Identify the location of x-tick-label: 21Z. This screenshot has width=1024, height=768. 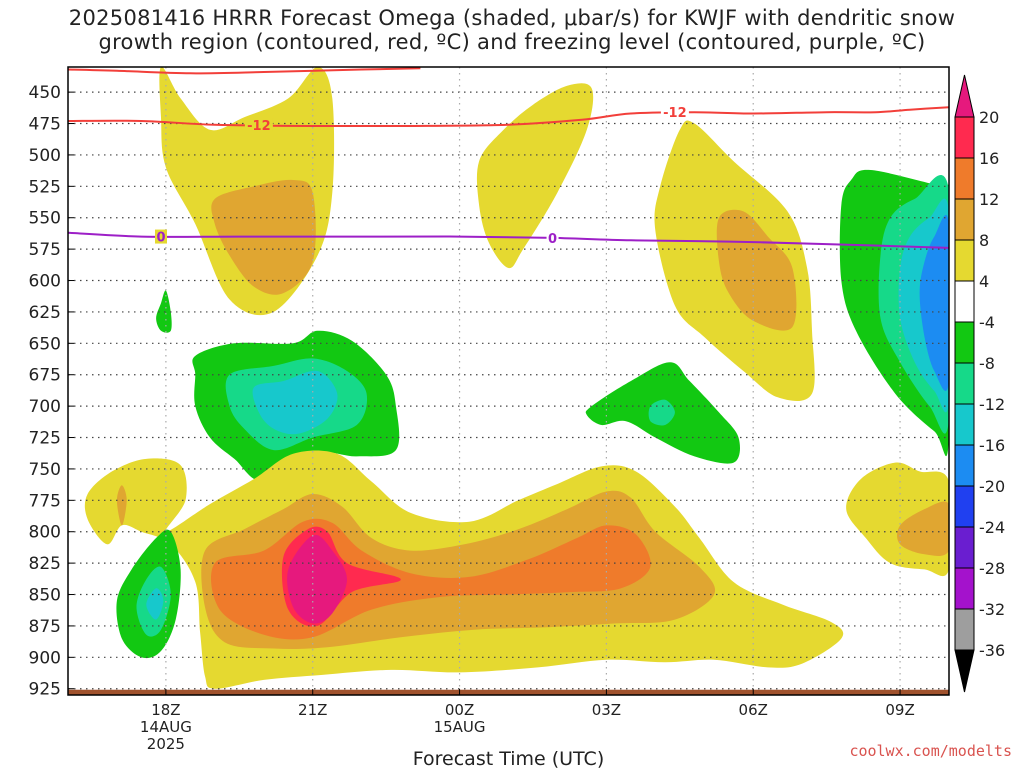
(312, 710).